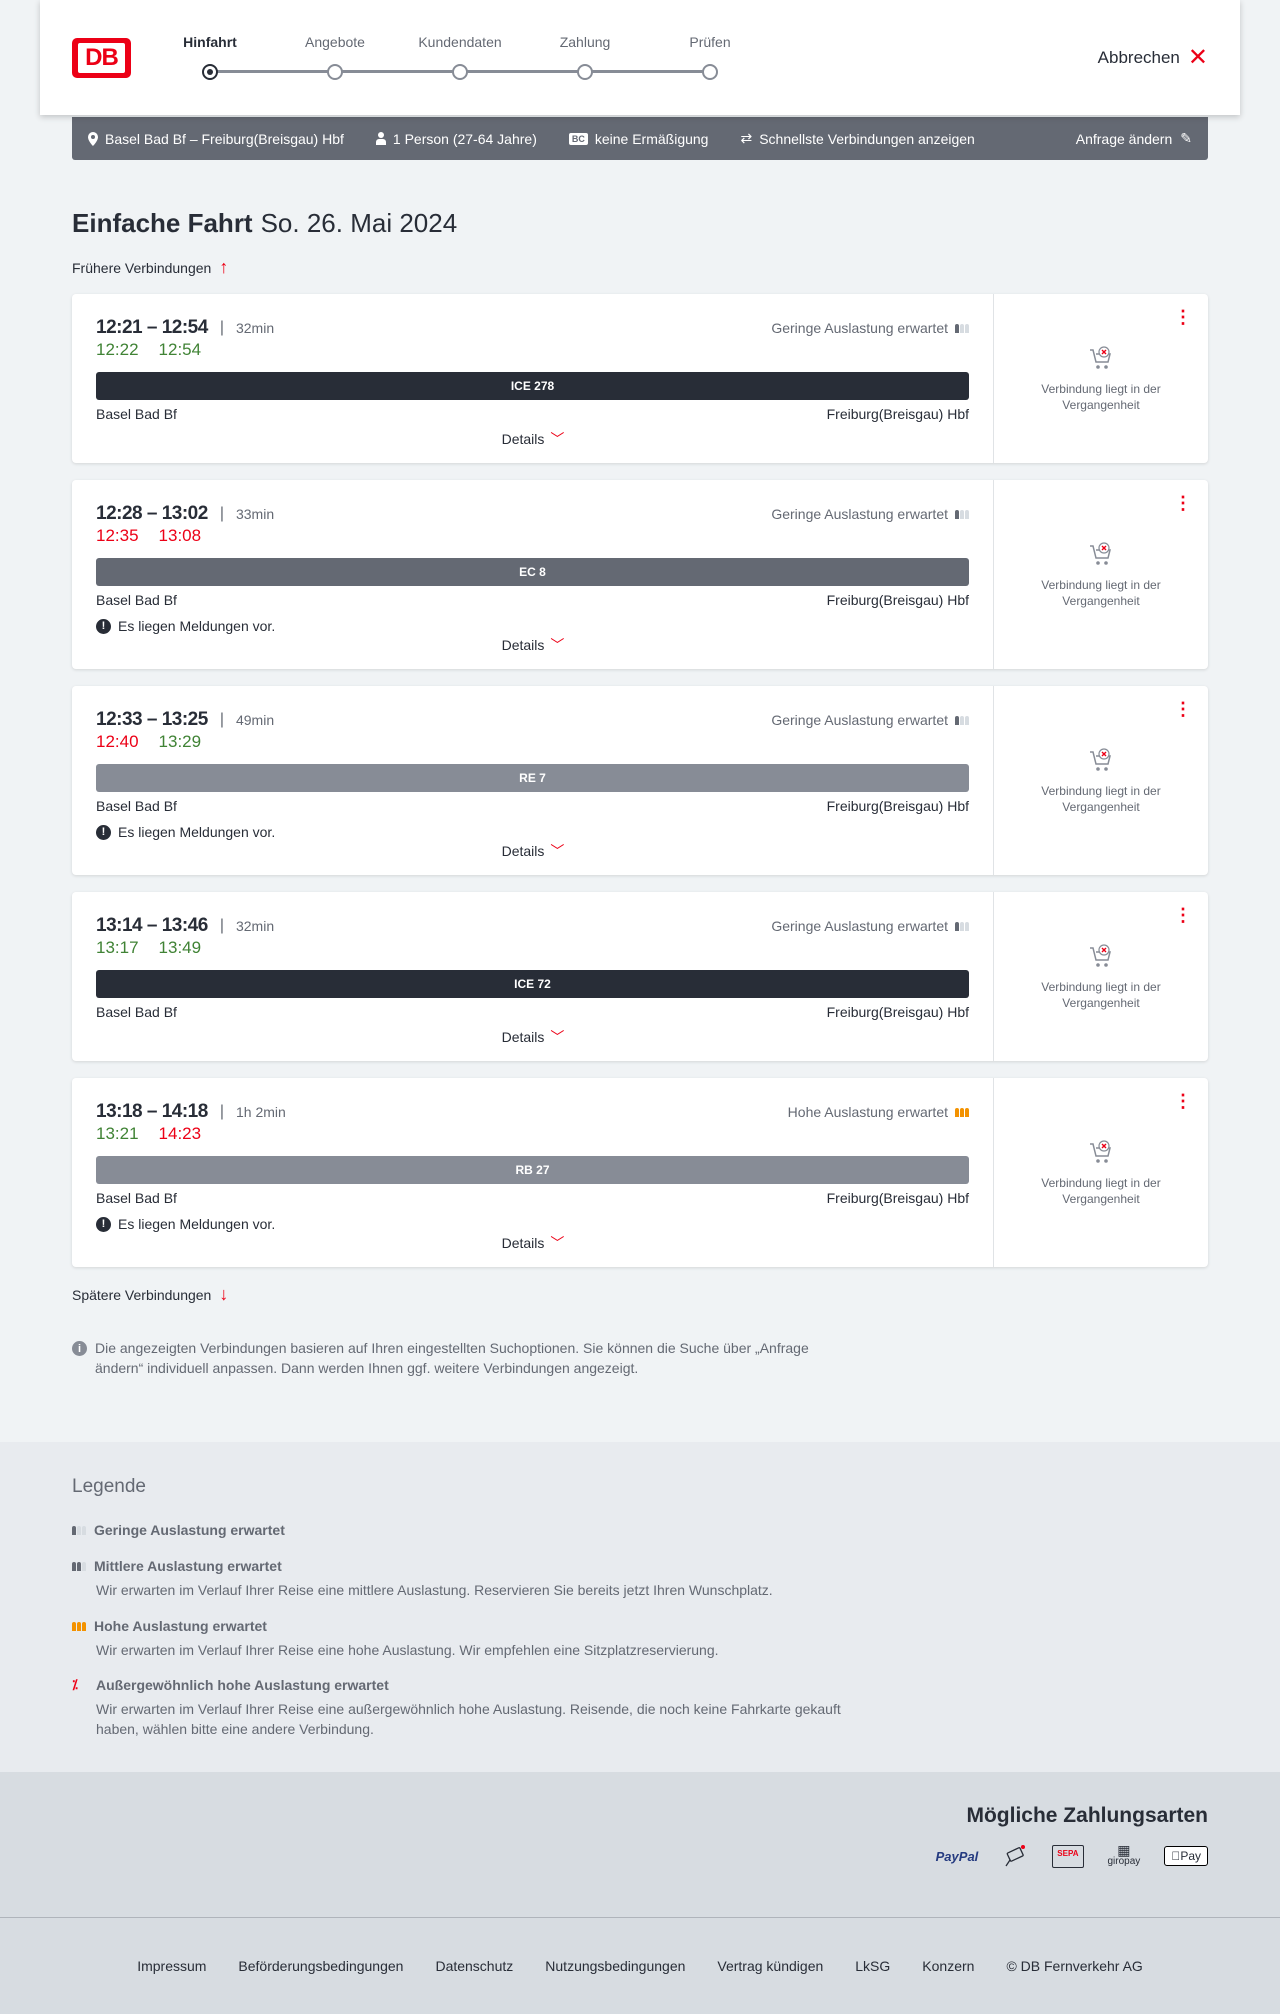 This screenshot has height=2014, width=1280. I want to click on footer-link: Vertrag kündigen, so click(770, 1966).